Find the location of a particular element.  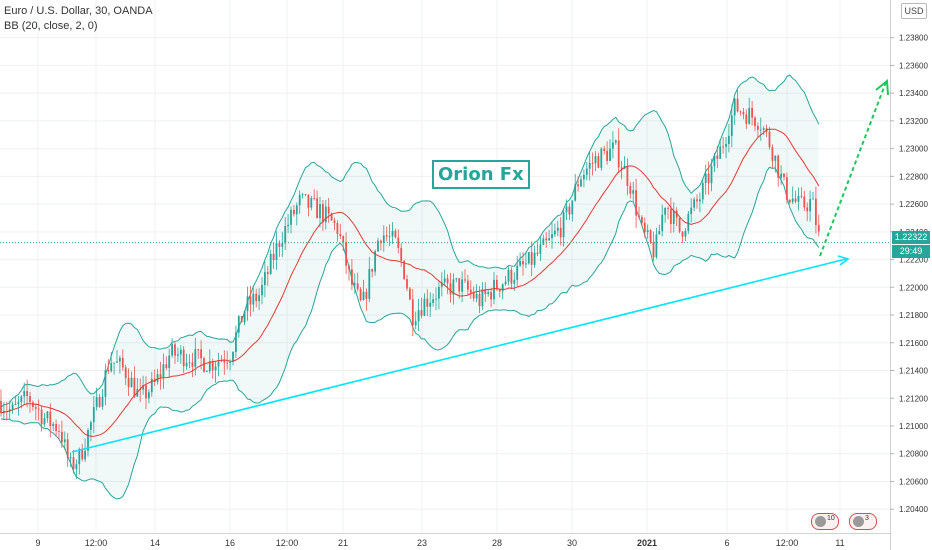

last-price-tag: 1.22322 is located at coordinates (911, 237).